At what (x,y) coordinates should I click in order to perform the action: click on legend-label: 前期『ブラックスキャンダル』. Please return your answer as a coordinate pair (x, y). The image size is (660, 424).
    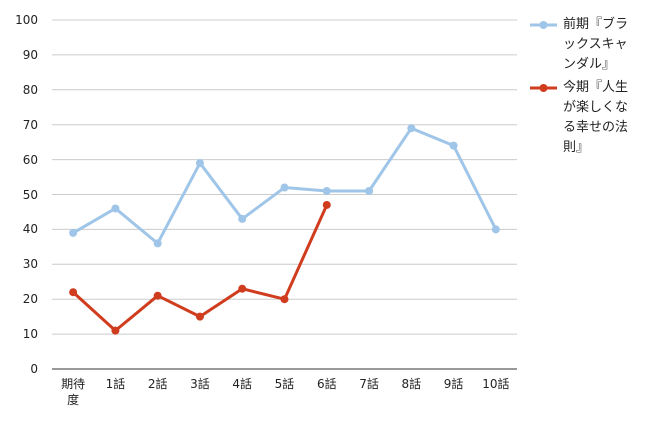
    Looking at the image, I should click on (596, 44).